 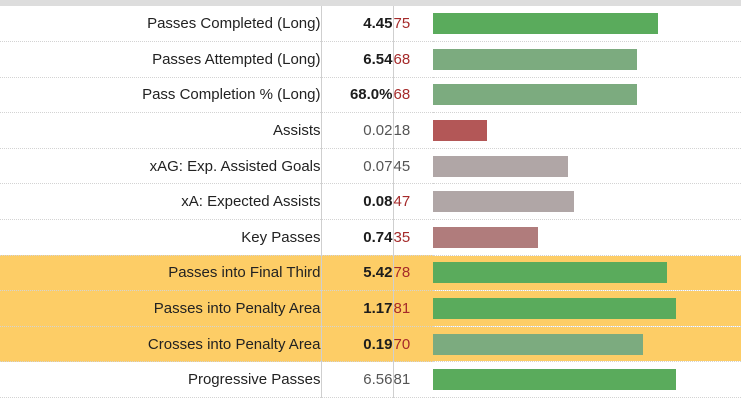 What do you see at coordinates (357, 344) in the screenshot?
I see `per90-value: 0.19` at bounding box center [357, 344].